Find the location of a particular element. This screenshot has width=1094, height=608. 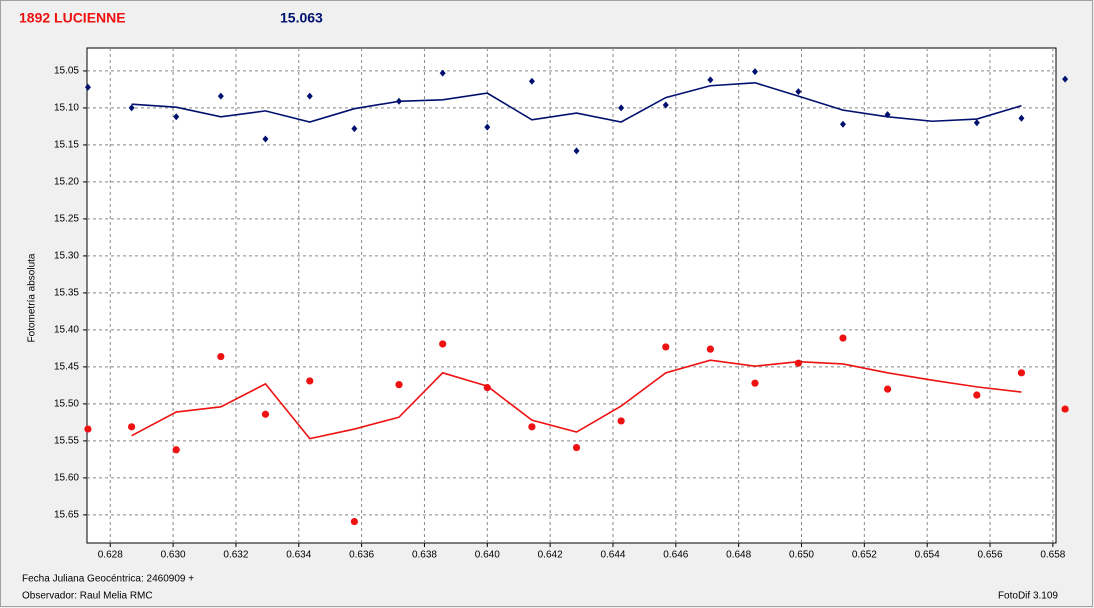

x-tick-label: 0.656 is located at coordinates (990, 555).